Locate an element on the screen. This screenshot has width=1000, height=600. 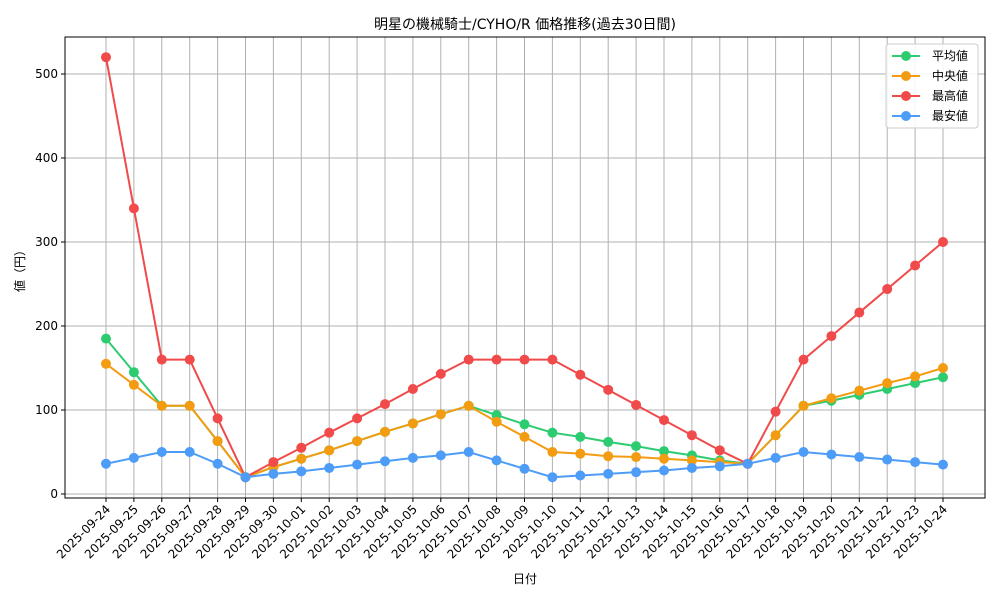
y-tick-label: 200 is located at coordinates (46, 326).